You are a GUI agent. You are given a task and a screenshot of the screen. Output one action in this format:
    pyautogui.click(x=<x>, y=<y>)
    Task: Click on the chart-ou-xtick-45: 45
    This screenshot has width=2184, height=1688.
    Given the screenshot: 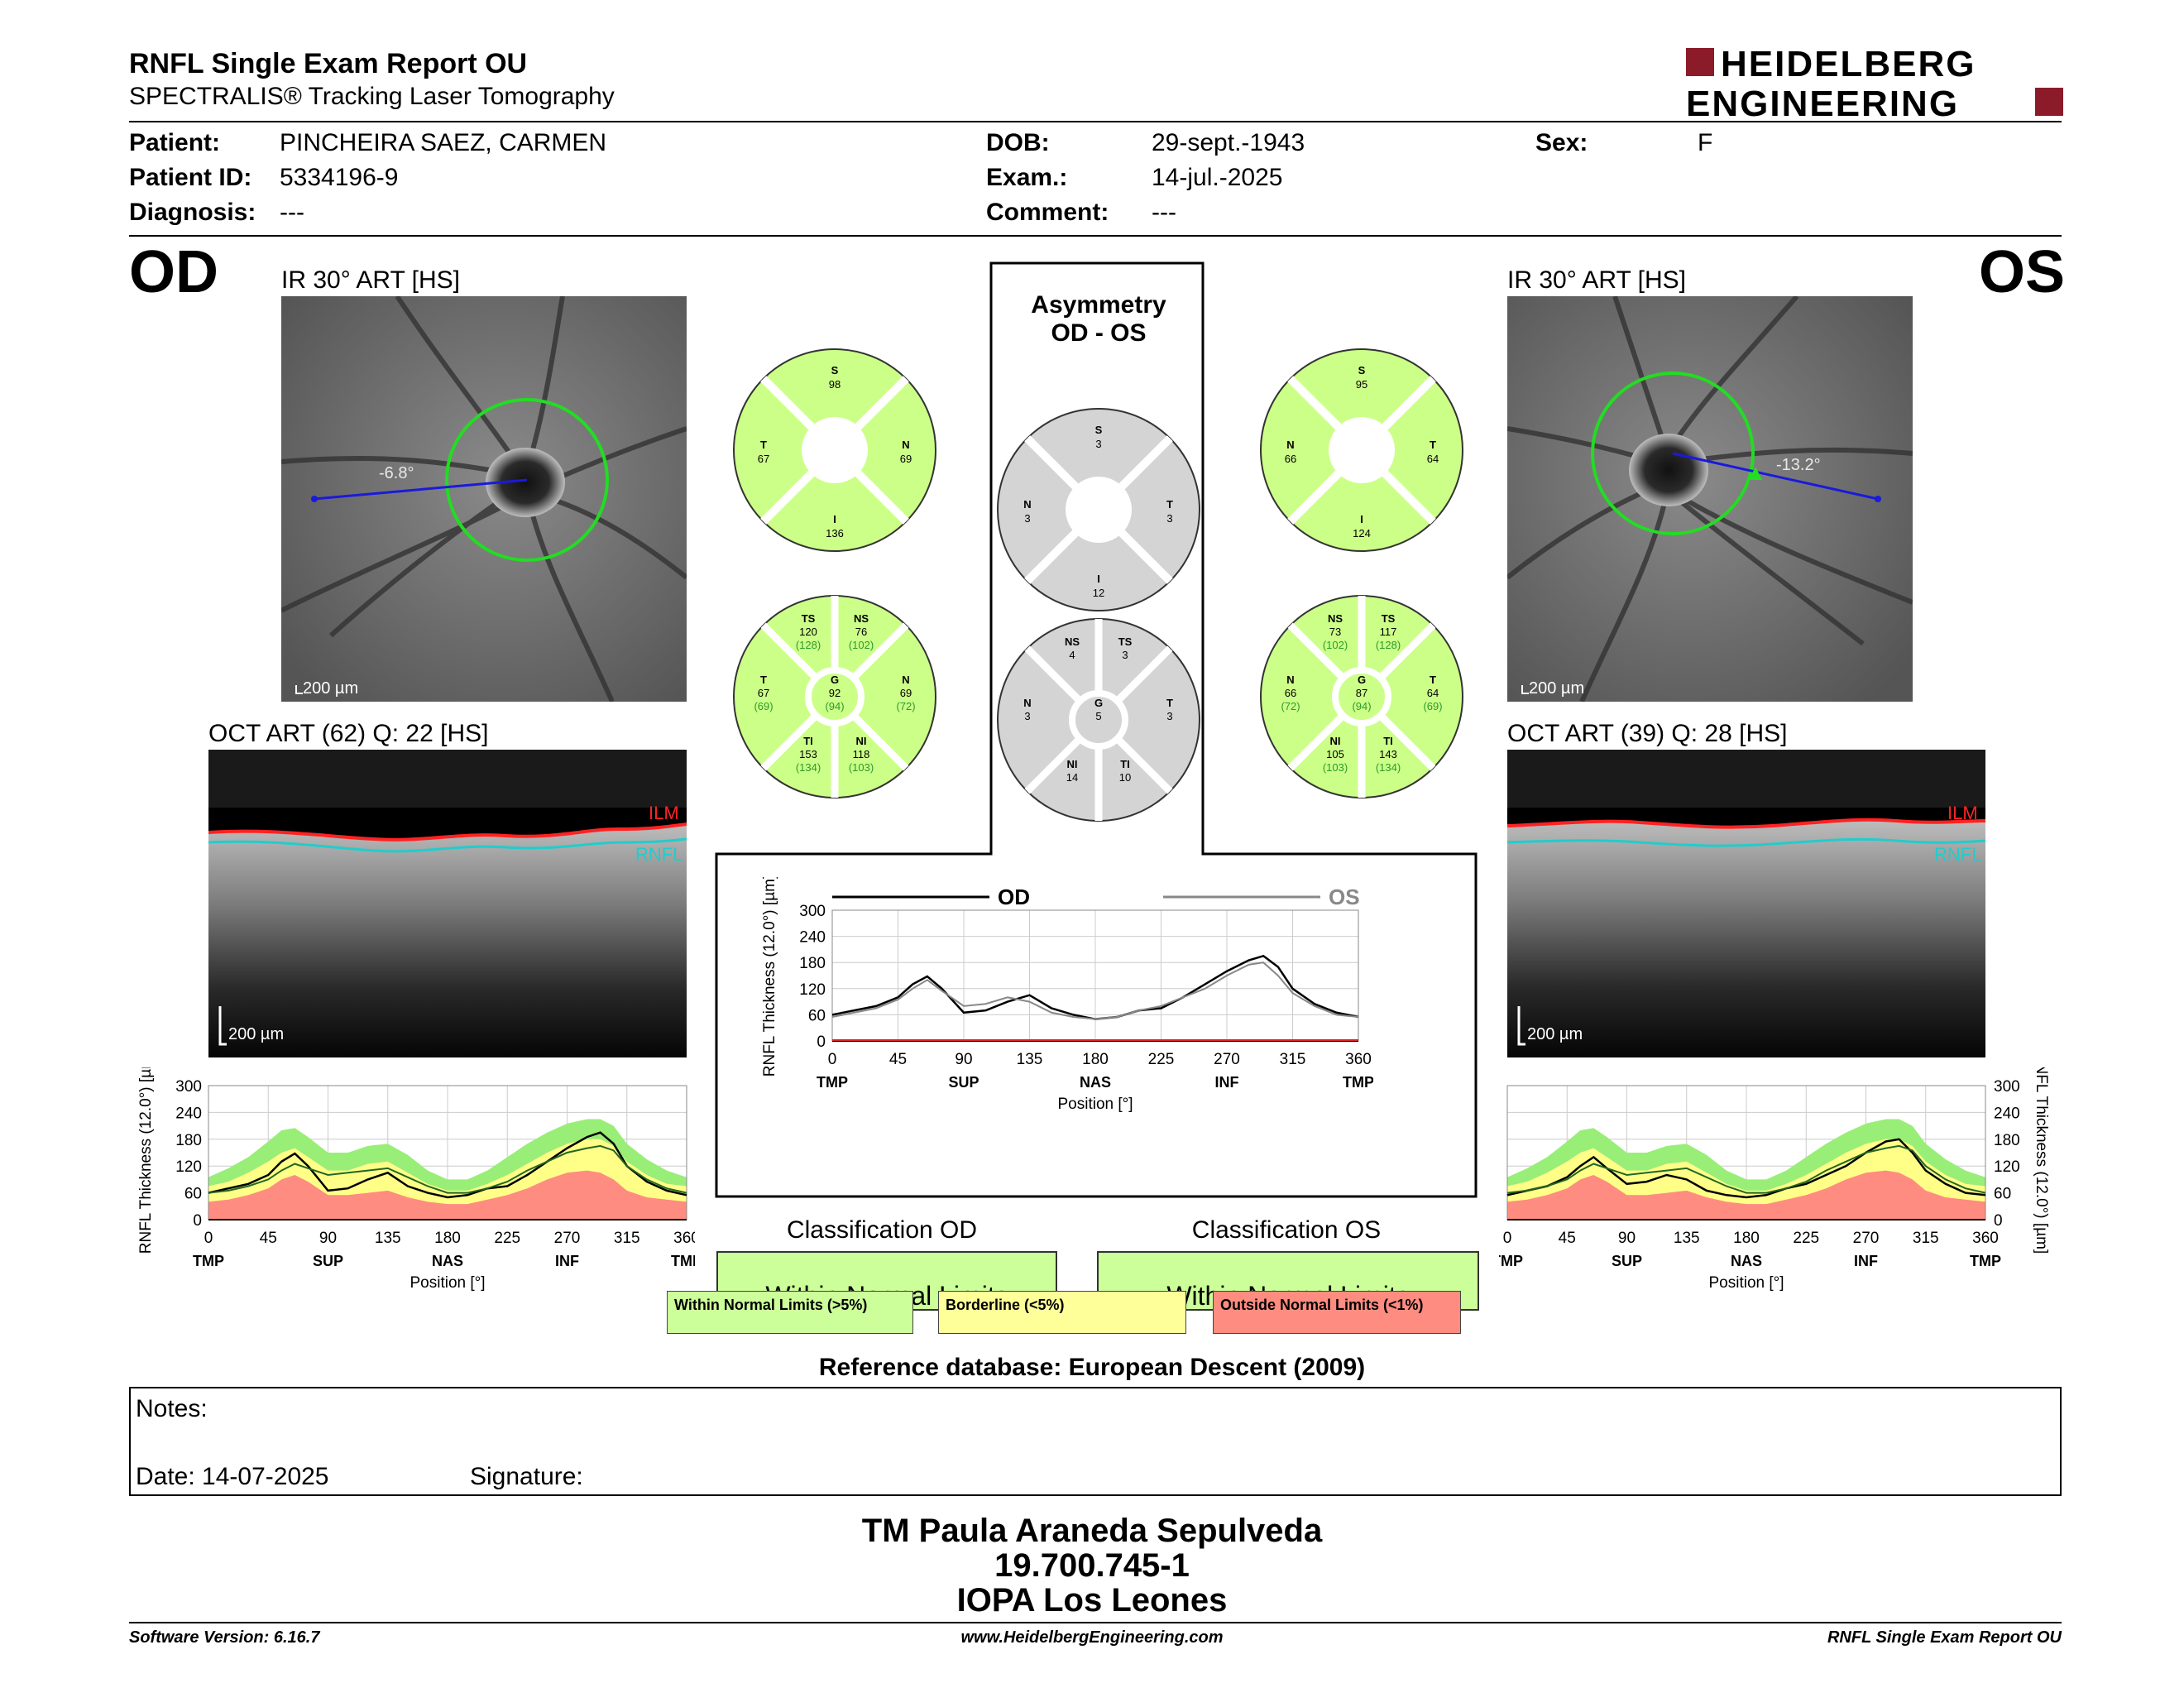 What is the action you would take?
    pyautogui.click(x=898, y=1059)
    